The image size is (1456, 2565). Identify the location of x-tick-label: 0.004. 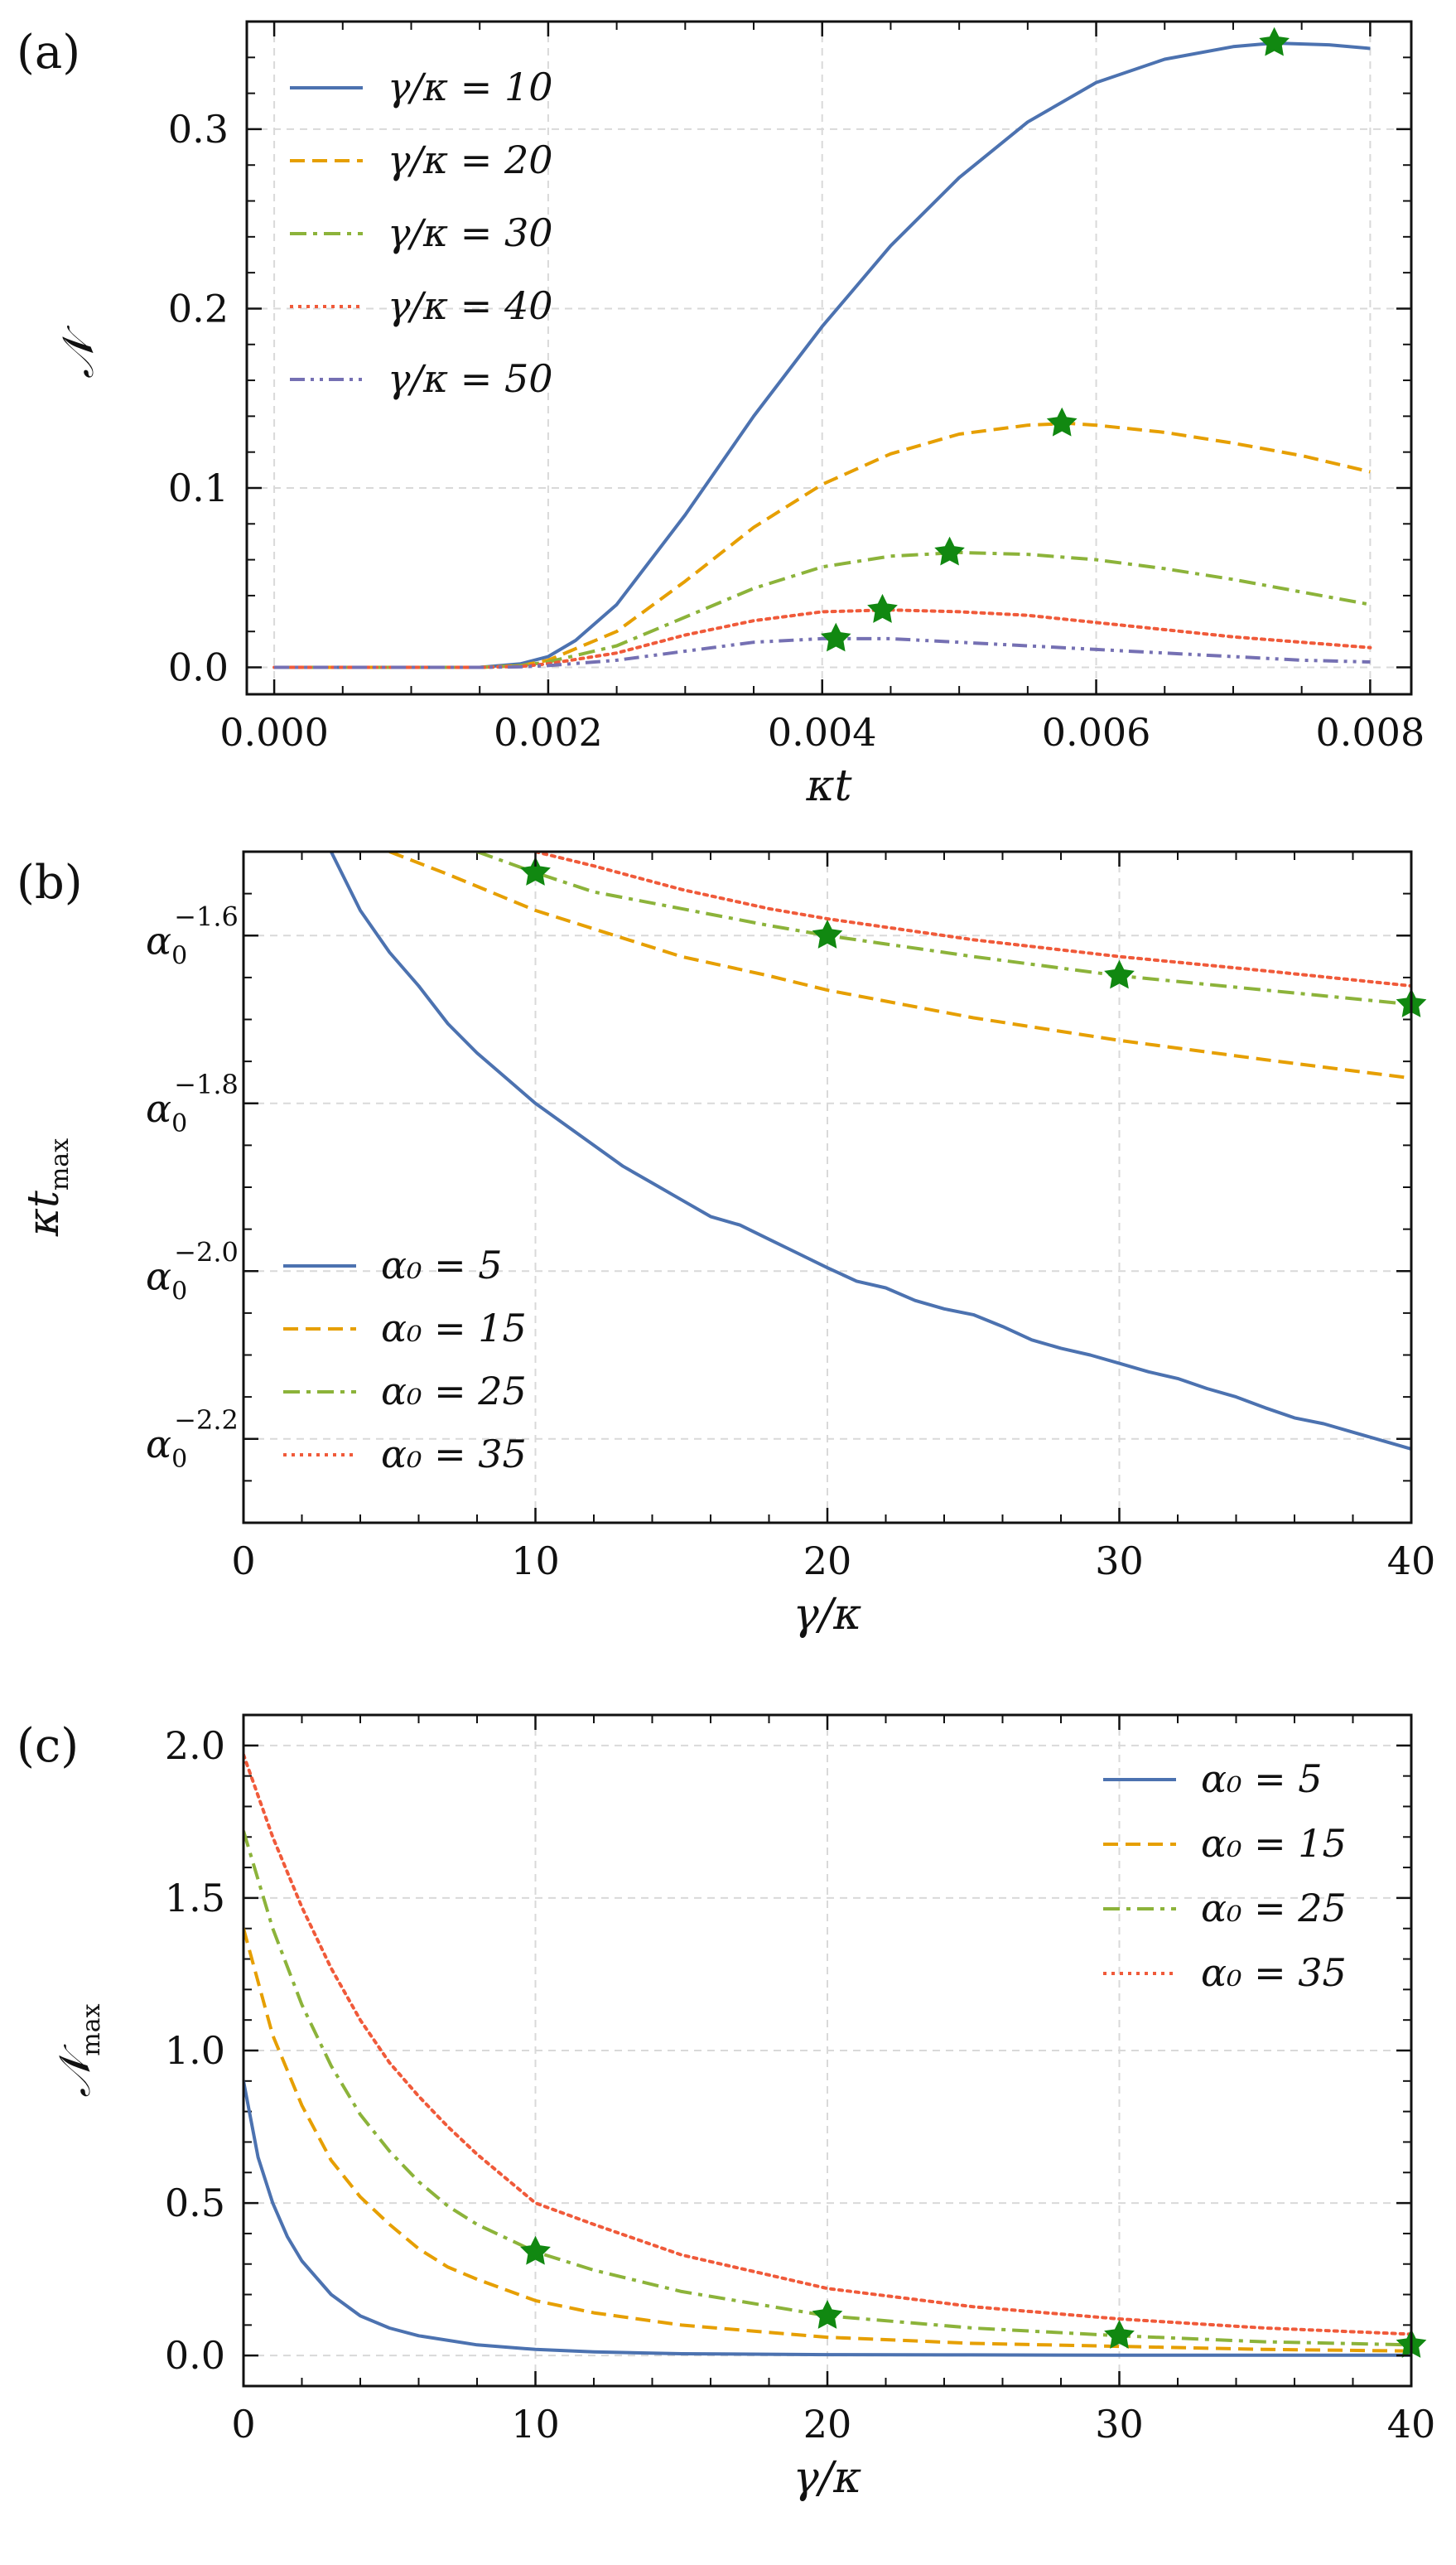
(822, 732).